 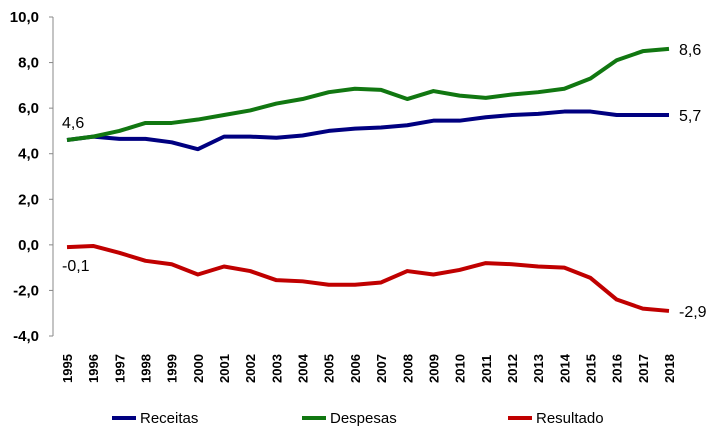 What do you see at coordinates (93, 368) in the screenshot?
I see `x-tick-label: 1996` at bounding box center [93, 368].